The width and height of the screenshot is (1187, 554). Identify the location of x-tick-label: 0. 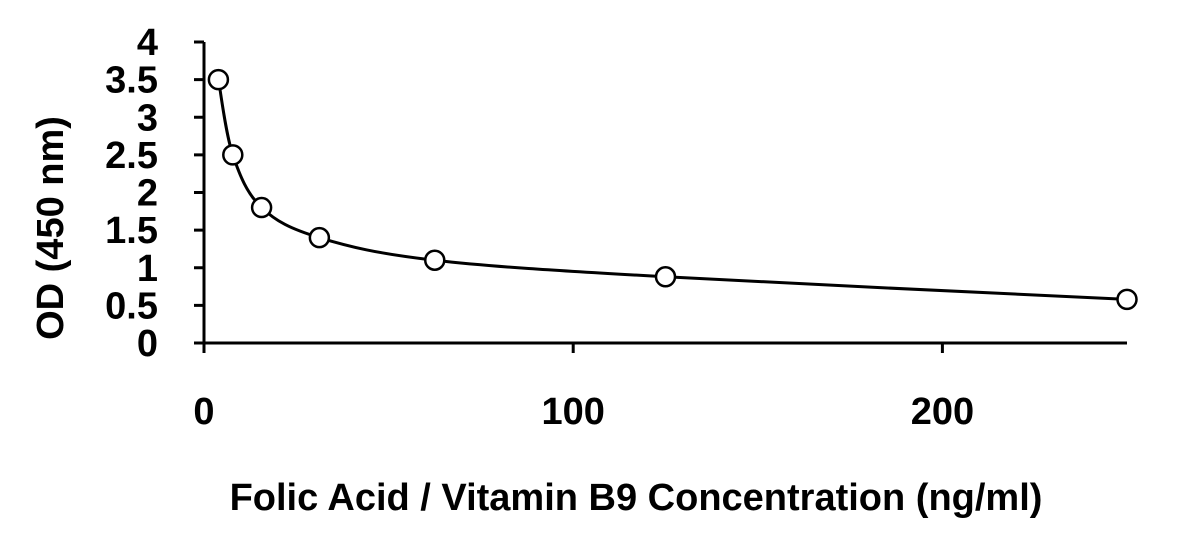
(203, 412).